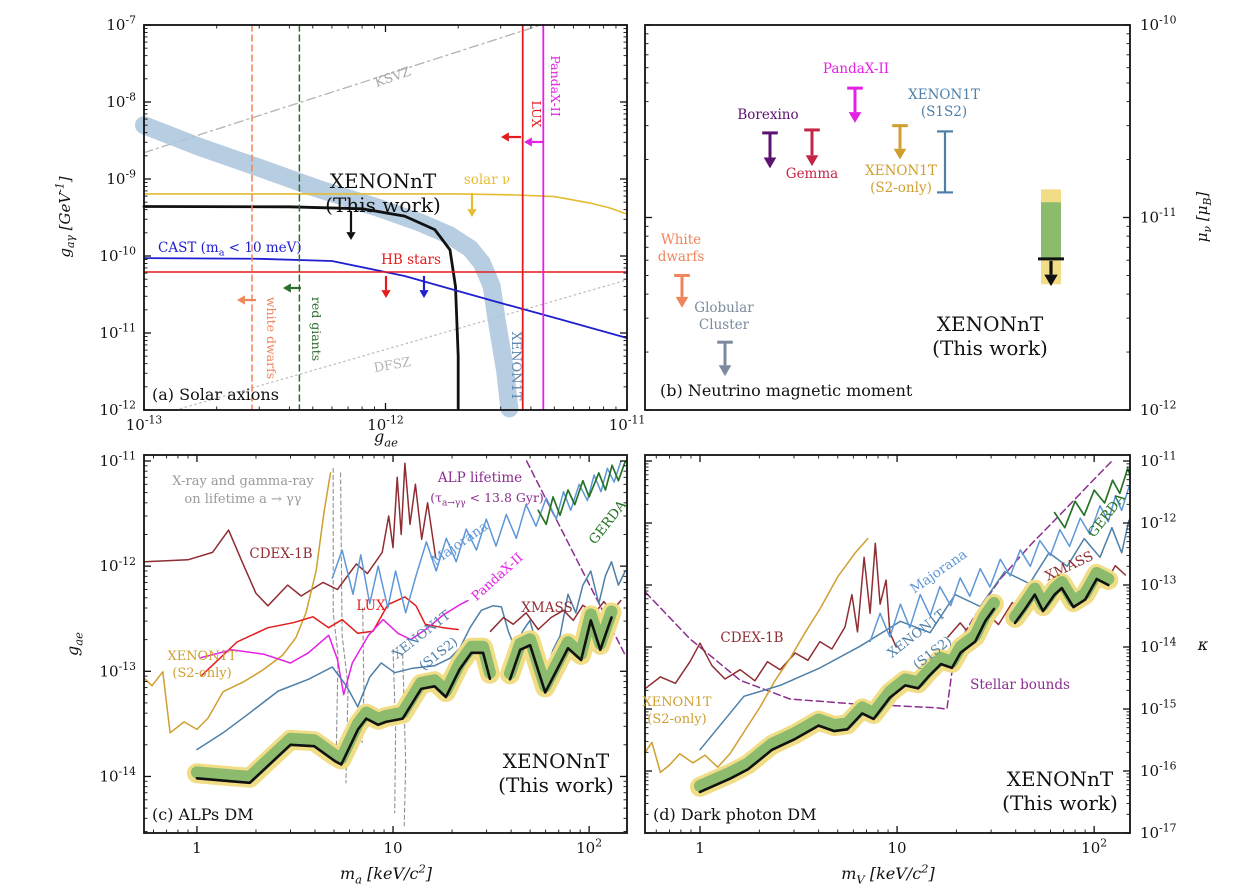  I want to click on x-tick-label: 102, so click(589, 847).